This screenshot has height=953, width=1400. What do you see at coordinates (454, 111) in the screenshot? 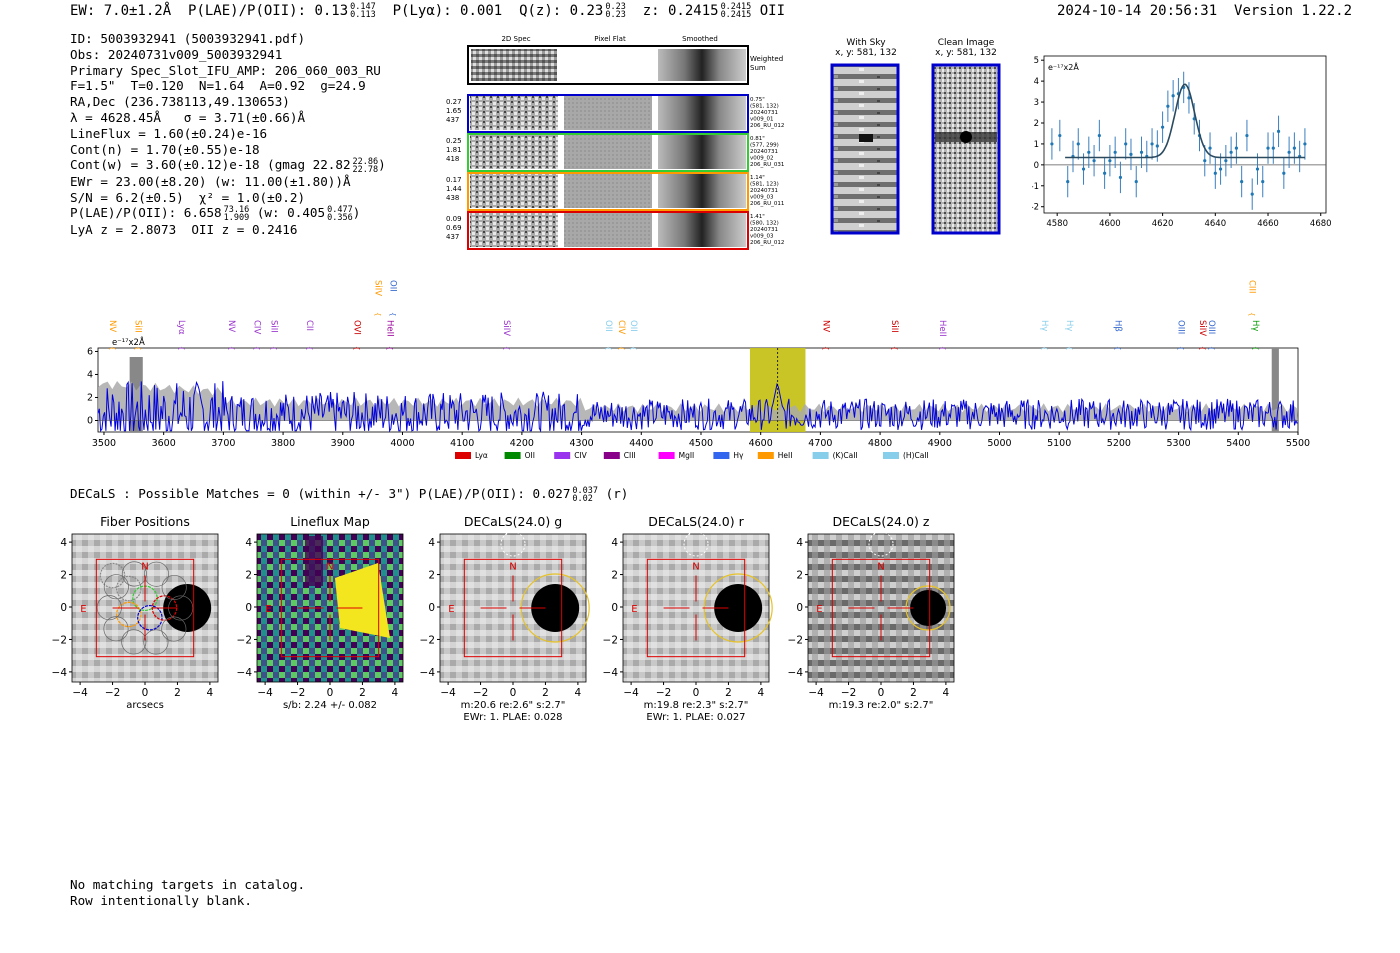
I see `cutout-stat-0-1: 1.65` at bounding box center [454, 111].